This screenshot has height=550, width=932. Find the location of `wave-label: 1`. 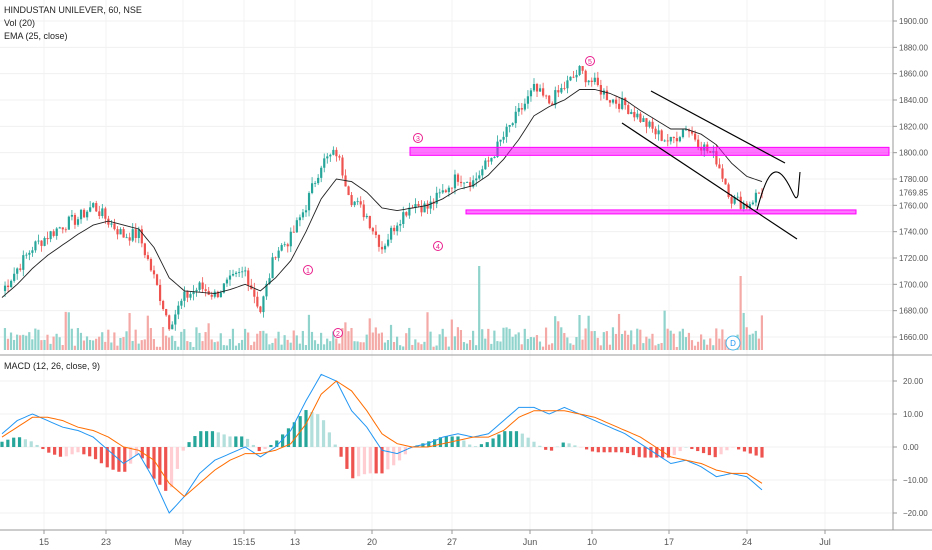

wave-label: 1 is located at coordinates (308, 271).